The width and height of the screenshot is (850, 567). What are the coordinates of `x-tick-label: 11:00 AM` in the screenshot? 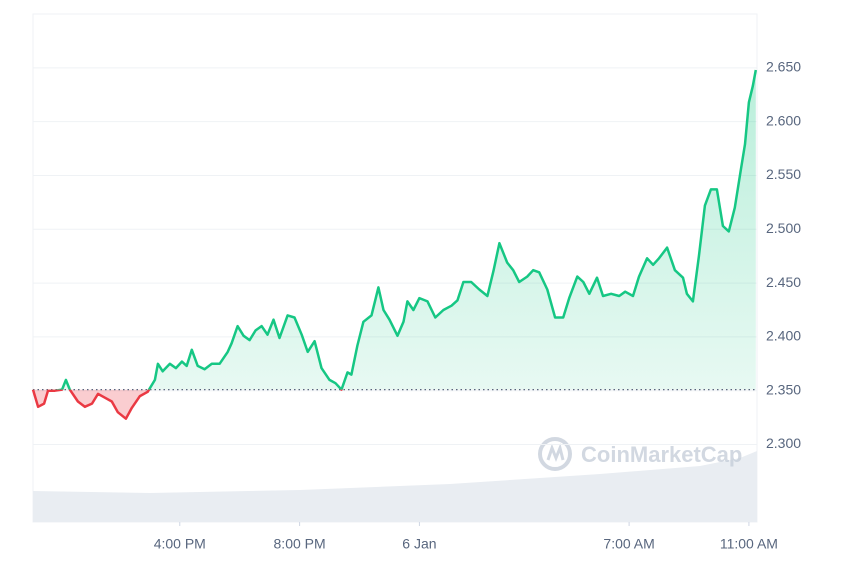 It's located at (749, 544).